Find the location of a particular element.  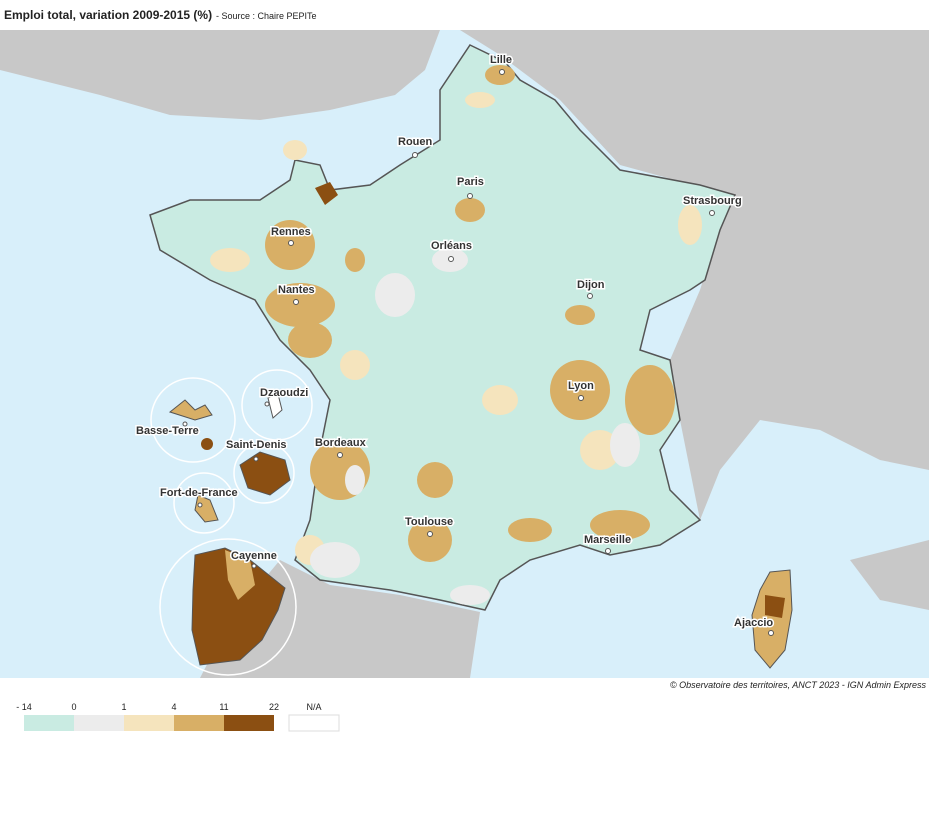

city-label: Marseille is located at coordinates (607, 540).